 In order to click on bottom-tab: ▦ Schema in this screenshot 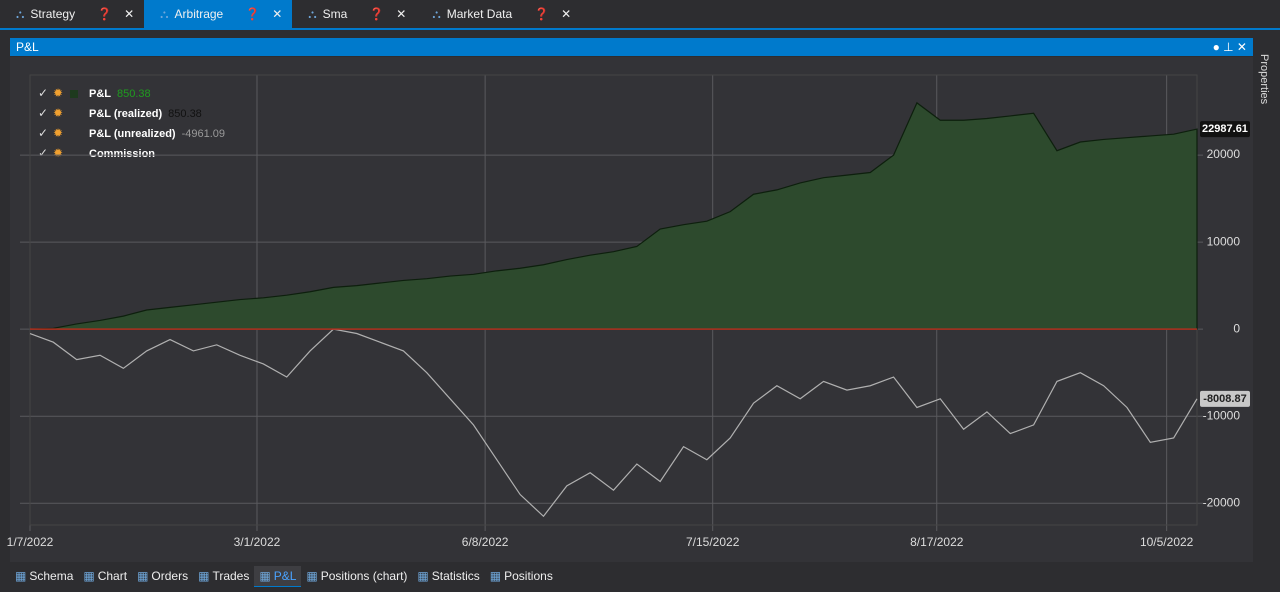, I will do `click(44, 576)`.